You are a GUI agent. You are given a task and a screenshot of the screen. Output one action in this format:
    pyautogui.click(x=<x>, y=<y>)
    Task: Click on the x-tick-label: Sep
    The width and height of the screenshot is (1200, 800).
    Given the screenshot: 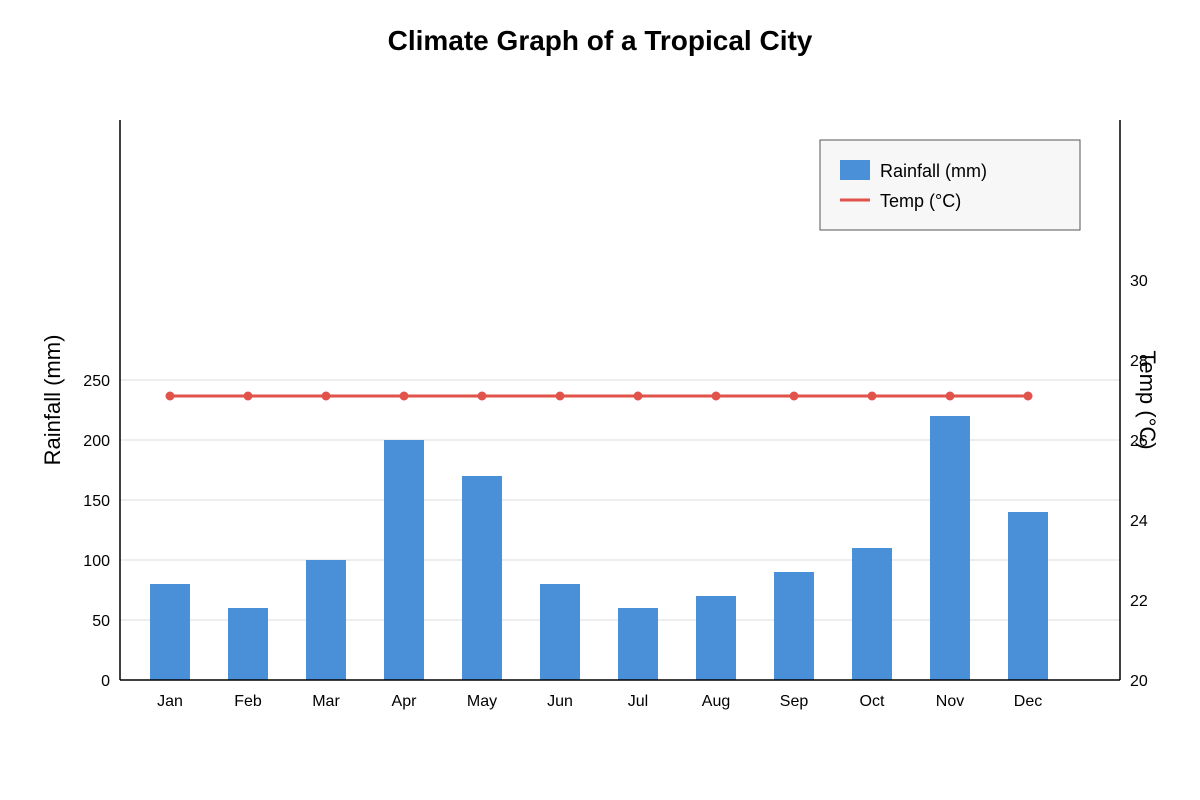 What is the action you would take?
    pyautogui.click(x=794, y=701)
    